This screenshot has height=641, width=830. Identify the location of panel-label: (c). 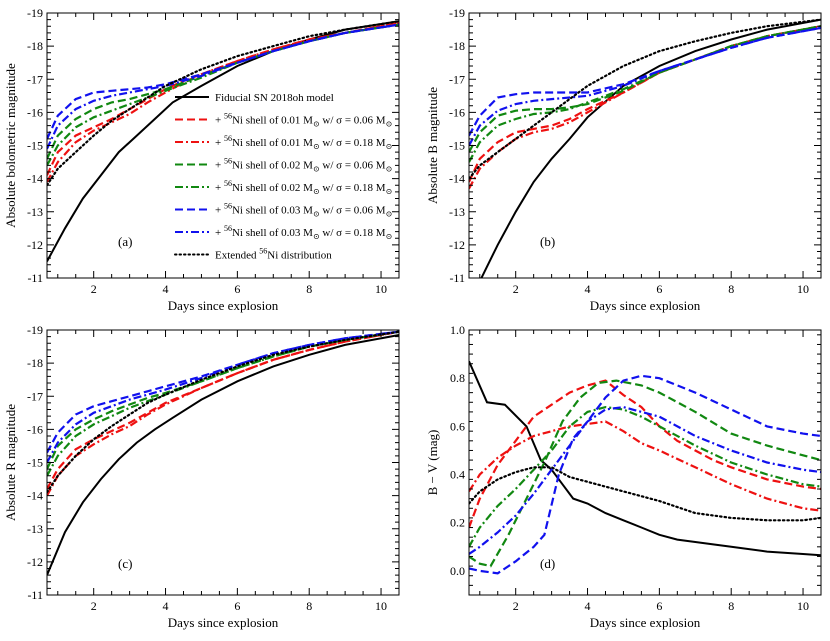
(125, 563).